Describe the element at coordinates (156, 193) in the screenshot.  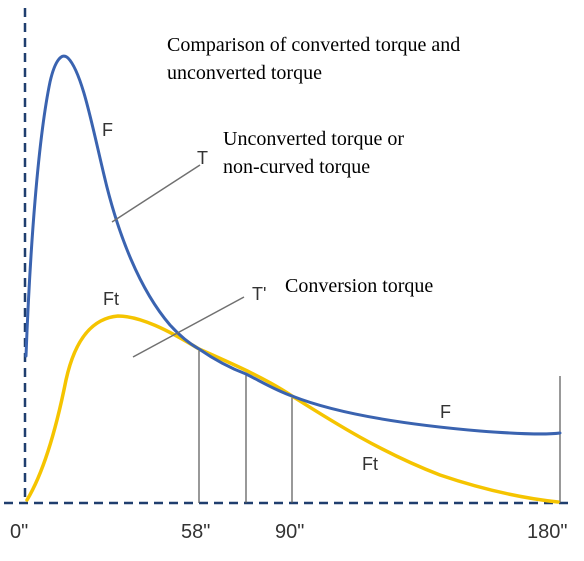
I see `leader-line-t` at that location.